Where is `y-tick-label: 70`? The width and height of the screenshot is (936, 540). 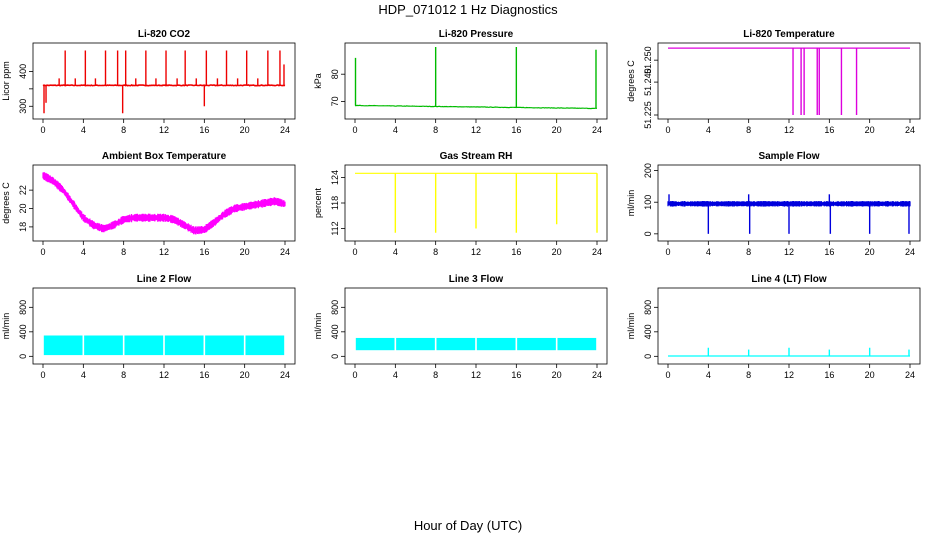
y-tick-label: 70 is located at coordinates (335, 101).